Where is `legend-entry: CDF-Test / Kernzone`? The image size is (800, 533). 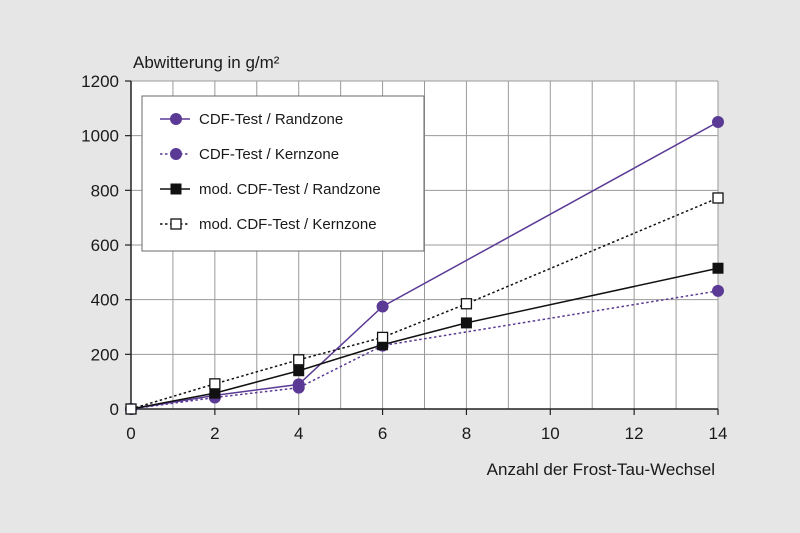 legend-entry: CDF-Test / Kernzone is located at coordinates (249, 154).